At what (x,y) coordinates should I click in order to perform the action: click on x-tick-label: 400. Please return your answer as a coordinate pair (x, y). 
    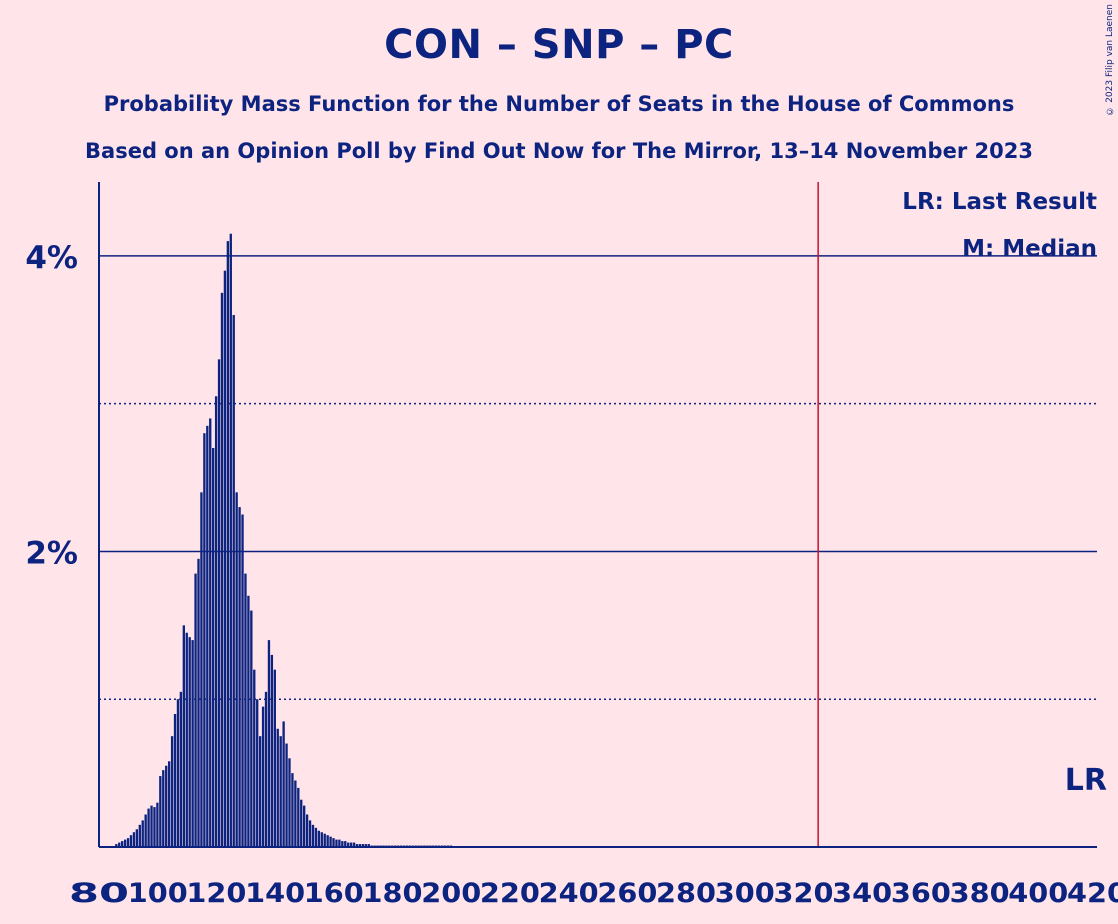
    Looking at the image, I should click on (1038, 893).